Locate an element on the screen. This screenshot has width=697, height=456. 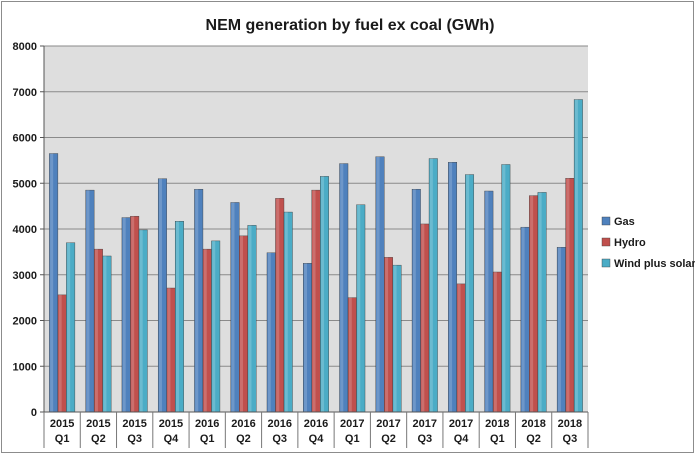
legend-label: Hydro is located at coordinates (630, 243).